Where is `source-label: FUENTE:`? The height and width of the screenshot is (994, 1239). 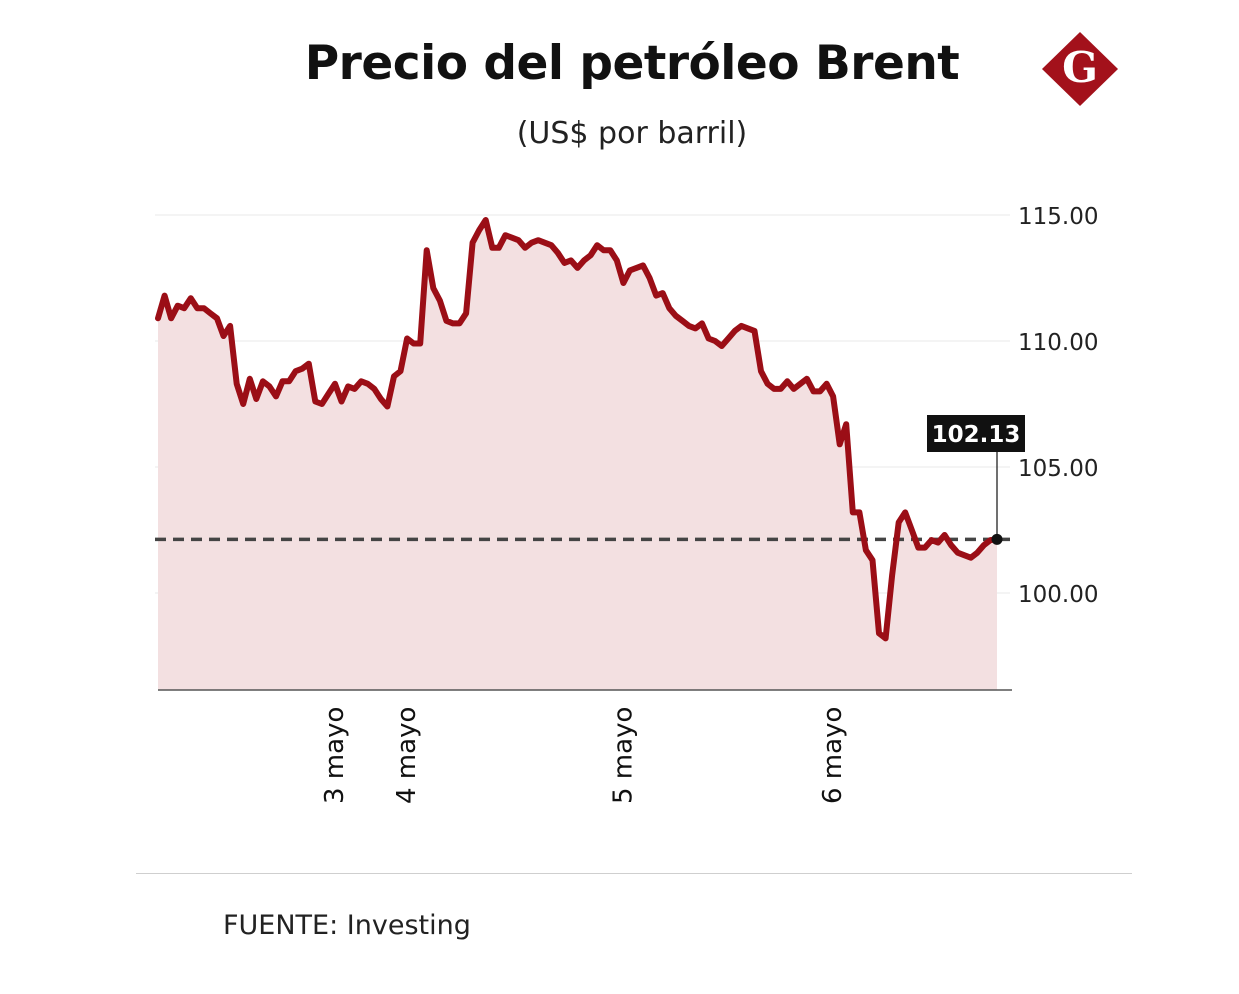 source-label: FUENTE: is located at coordinates (281, 925).